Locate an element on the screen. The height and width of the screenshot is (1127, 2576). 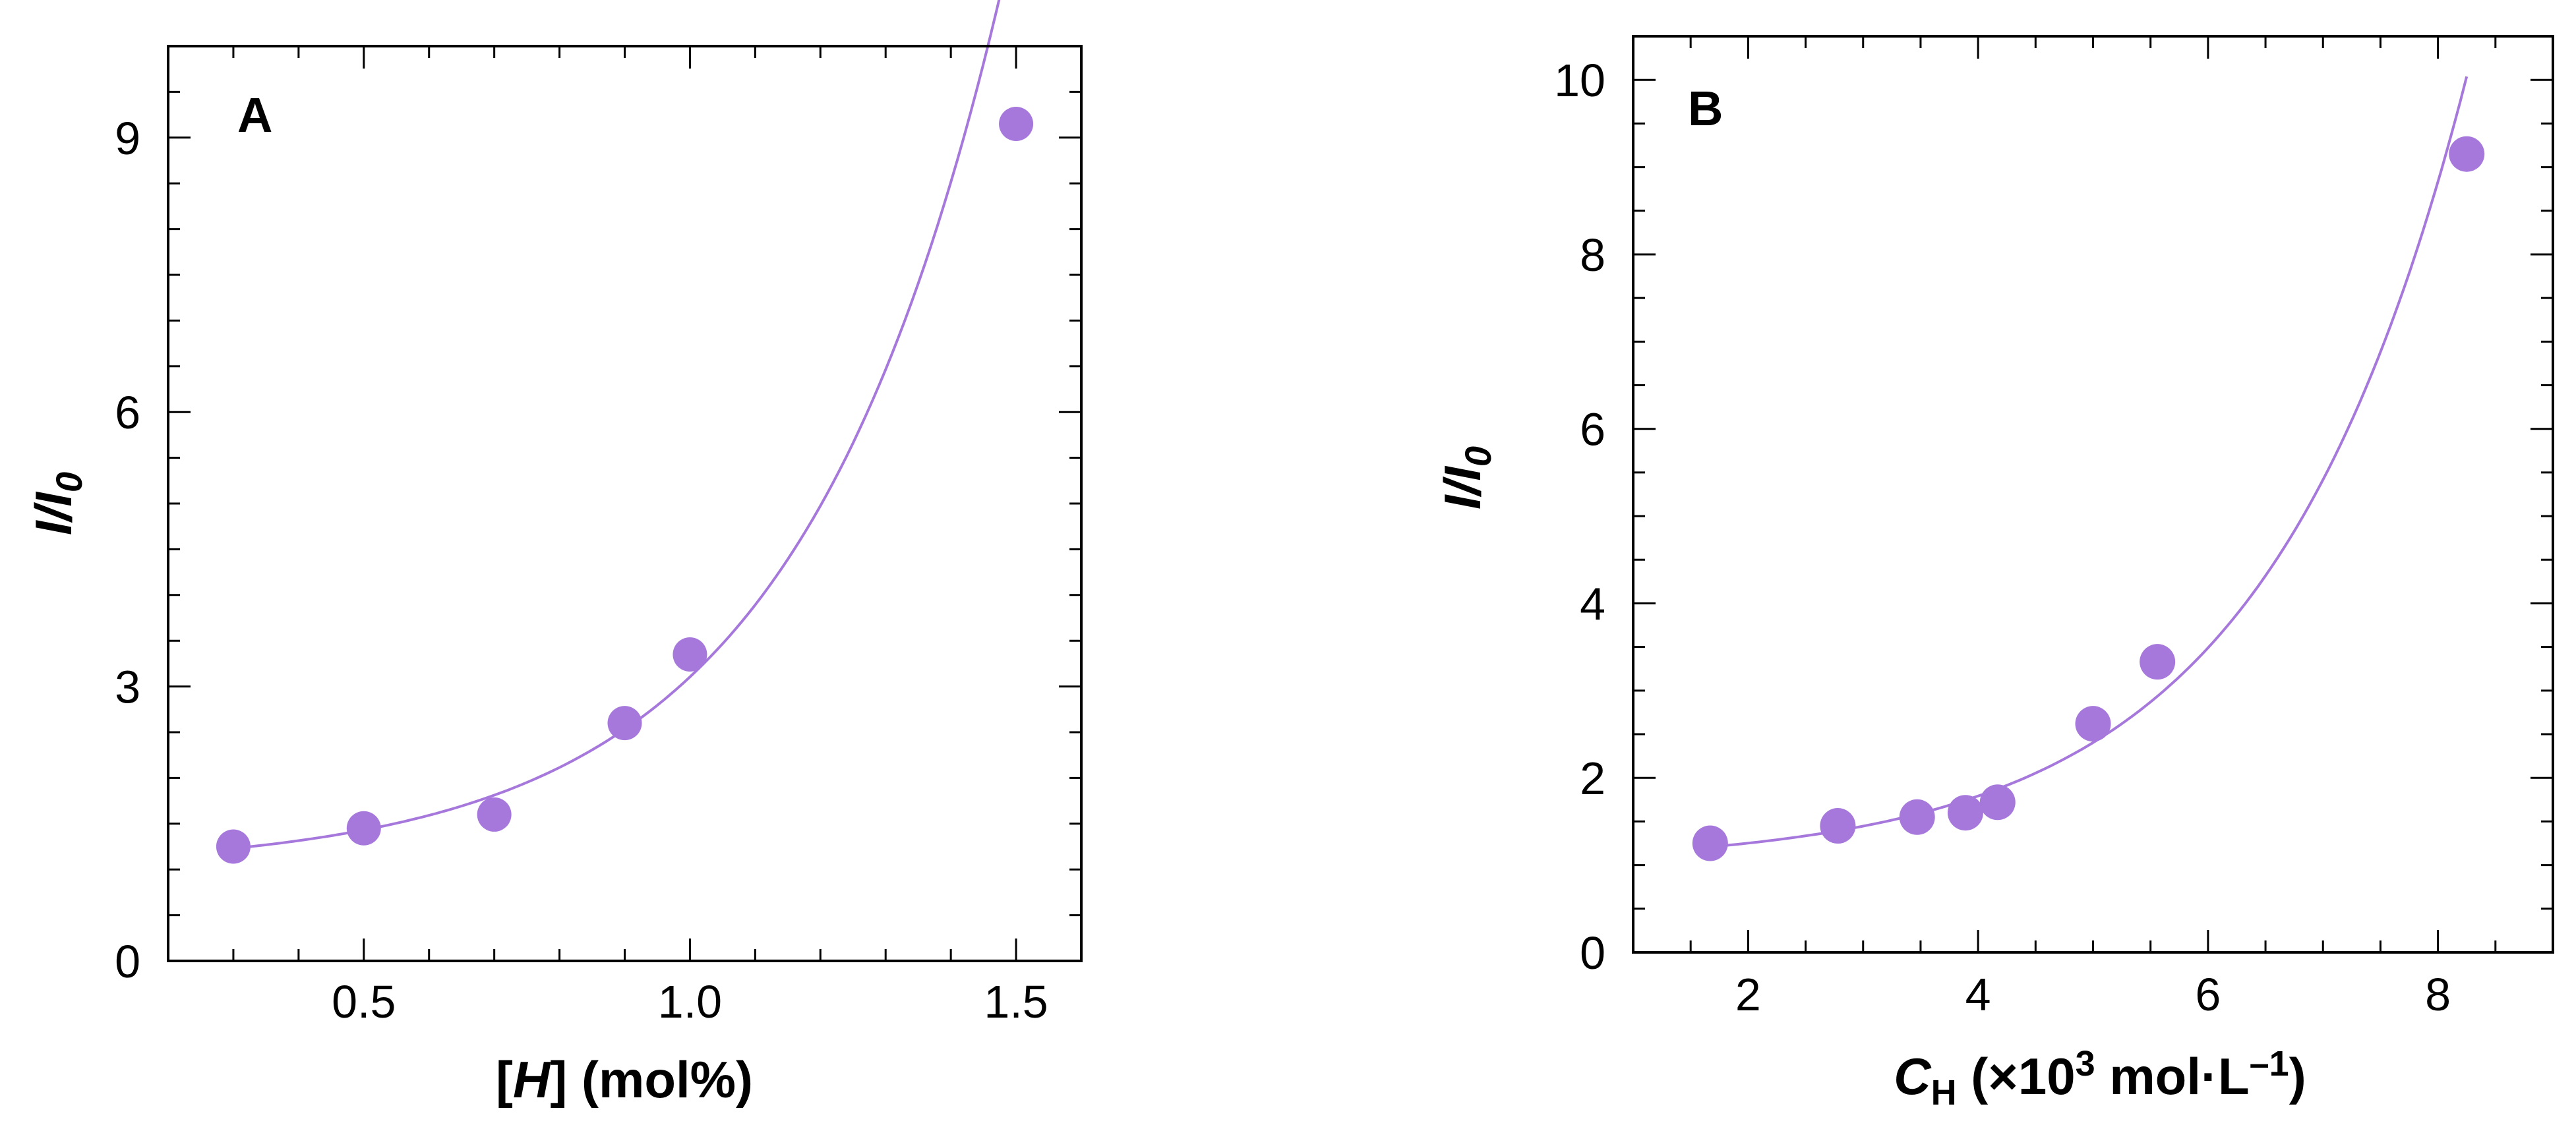
y-tick-label: 10 is located at coordinates (1579, 81).